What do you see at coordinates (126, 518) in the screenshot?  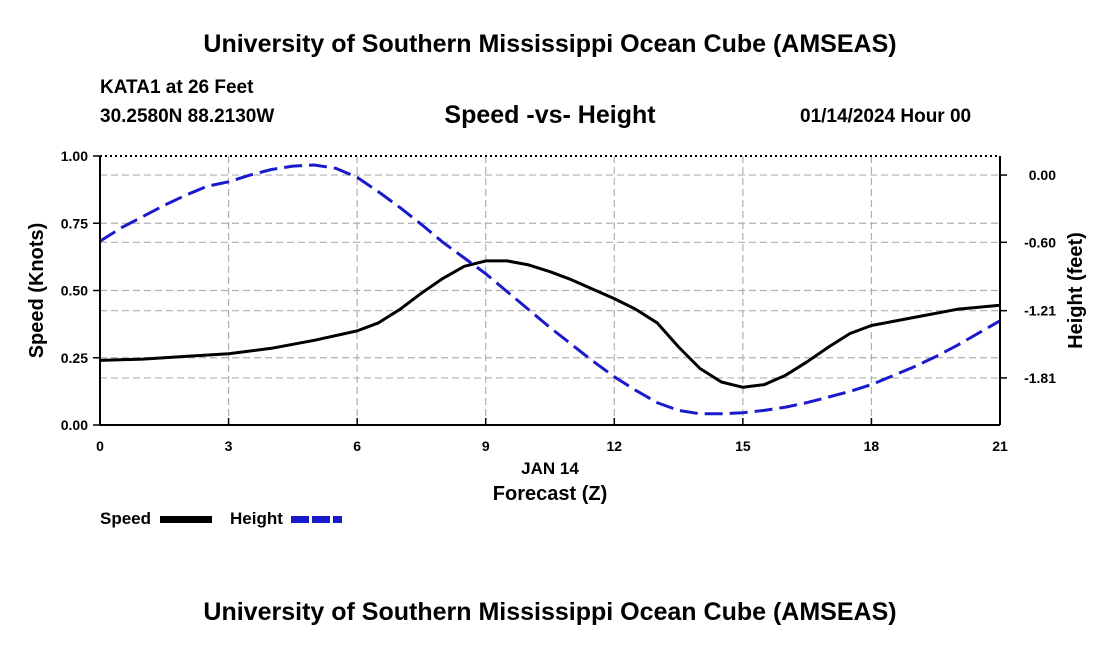 I see `legend-speed-label: Speed` at bounding box center [126, 518].